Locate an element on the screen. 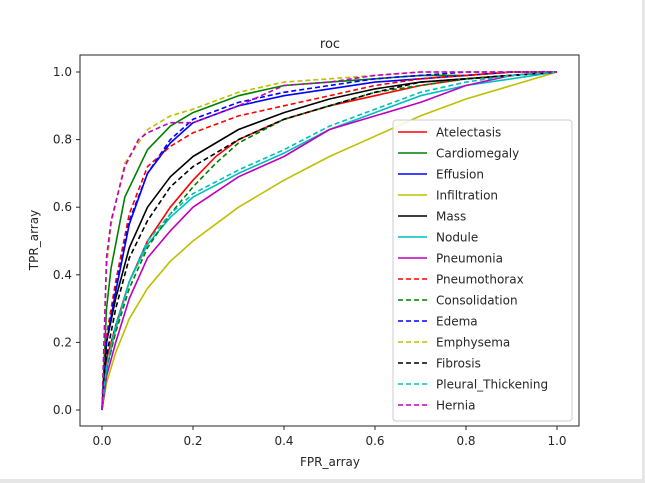  x-tick-label: 0.4 is located at coordinates (283, 441).